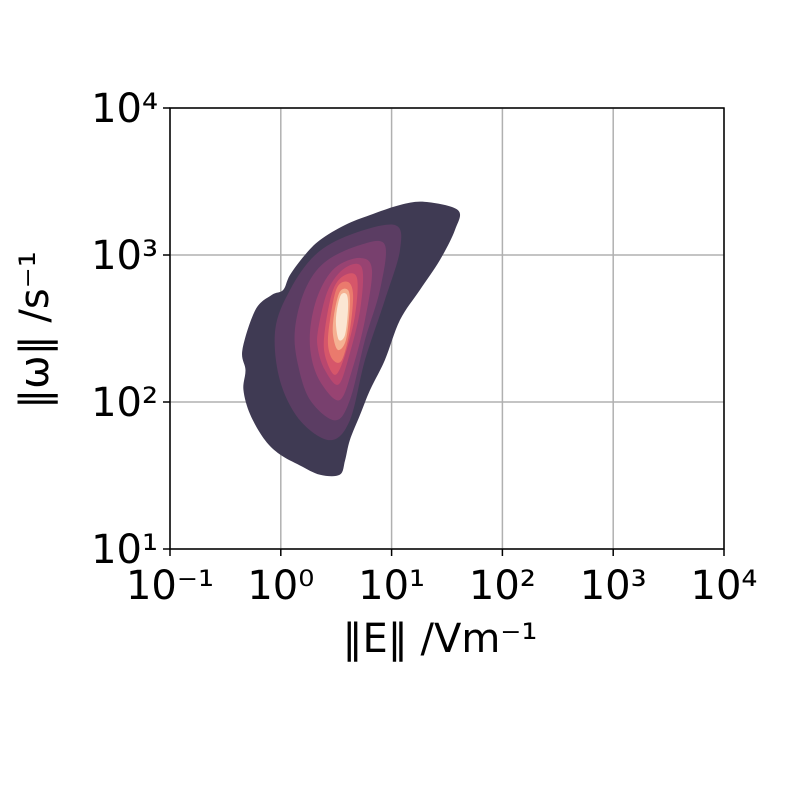 This screenshot has width=793, height=793. Describe the element at coordinates (724, 586) in the screenshot. I see `x-tick-label: 10⁴` at that location.